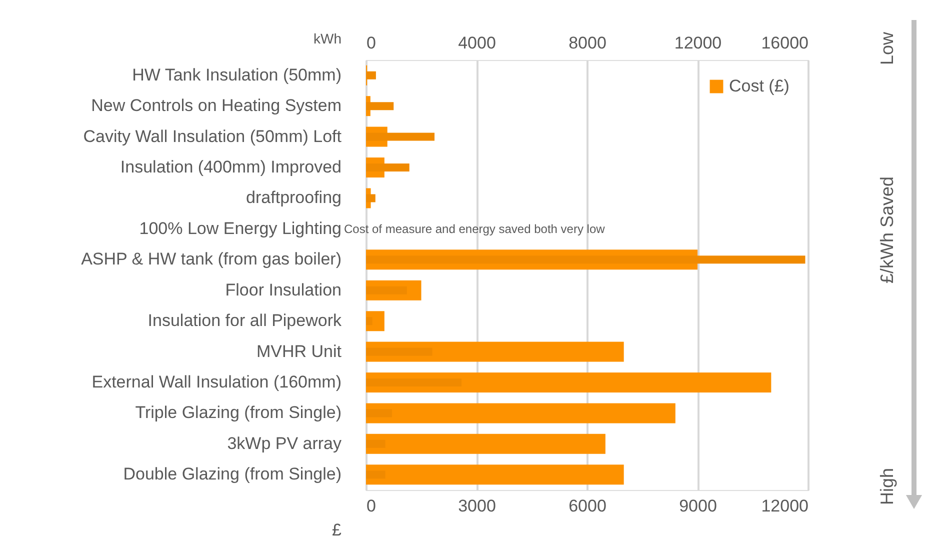  Describe the element at coordinates (284, 443) in the screenshot. I see `y-tick-label: 3kWp PV array` at that location.